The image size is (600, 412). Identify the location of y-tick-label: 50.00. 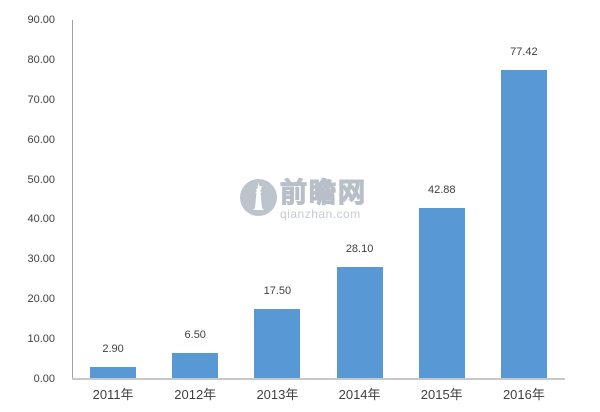
(41, 179).